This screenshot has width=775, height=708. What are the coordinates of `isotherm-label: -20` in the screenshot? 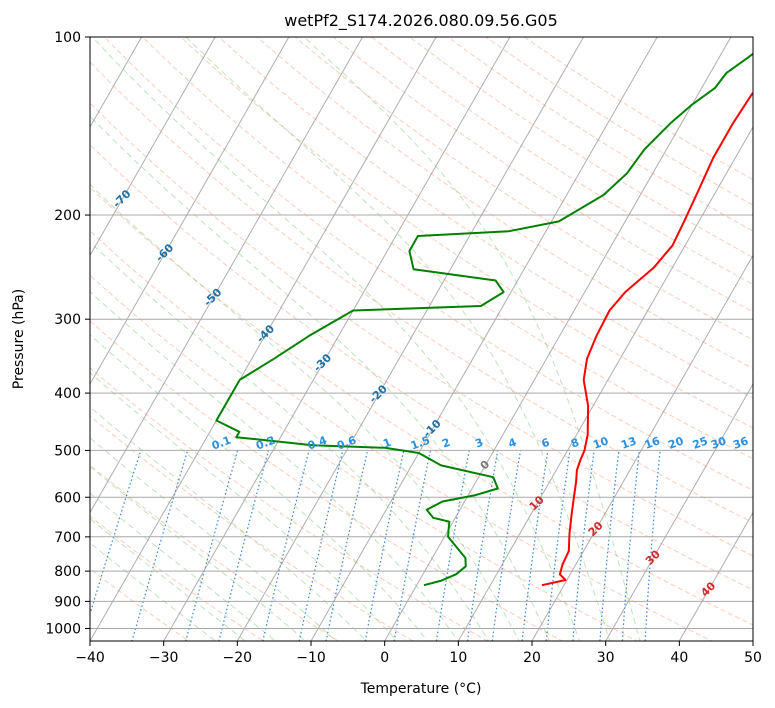 It's located at (378, 393).